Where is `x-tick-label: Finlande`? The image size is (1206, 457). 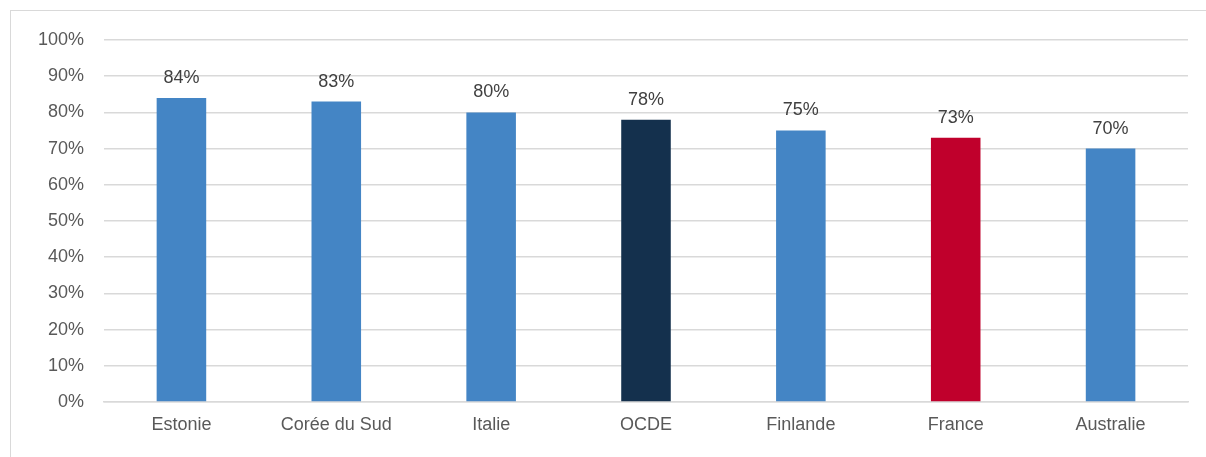
x-tick-label: Finlande is located at coordinates (801, 423).